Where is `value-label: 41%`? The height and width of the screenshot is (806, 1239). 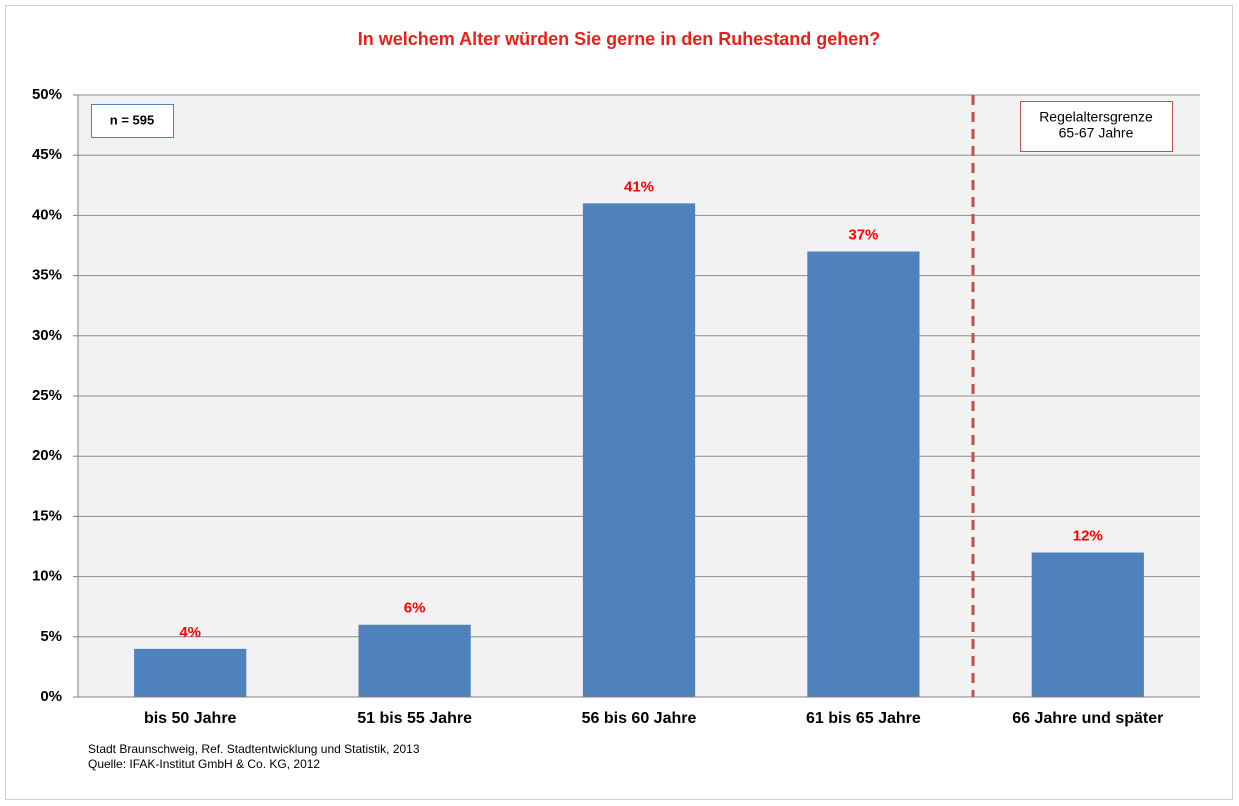
value-label: 41% is located at coordinates (639, 186).